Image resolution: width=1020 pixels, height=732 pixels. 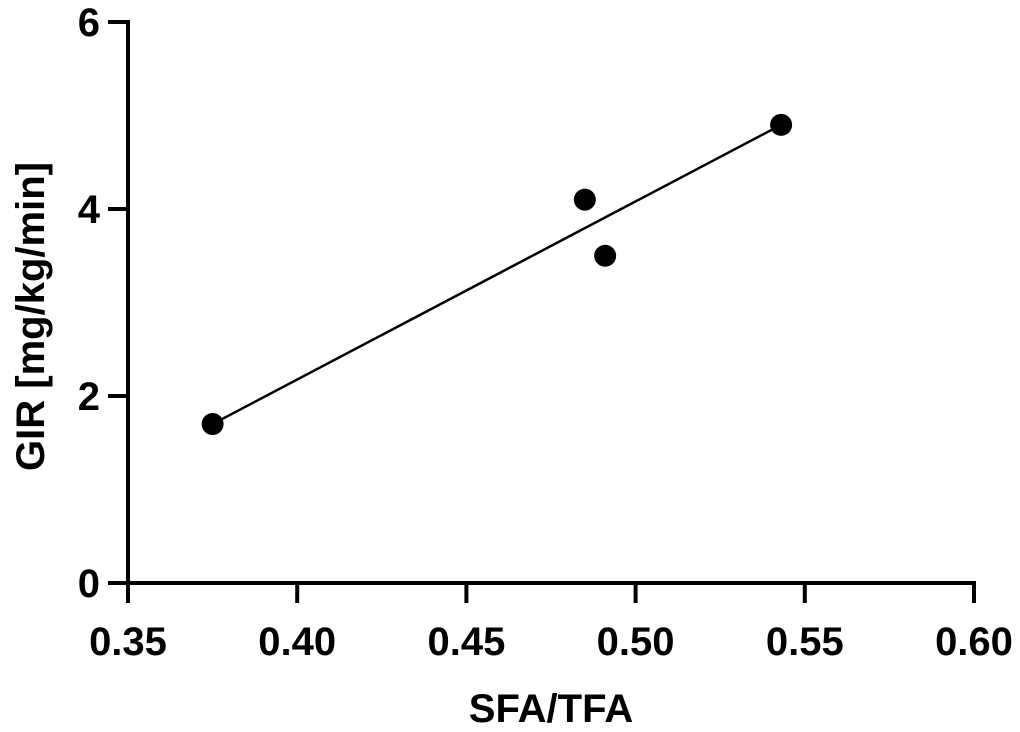 What do you see at coordinates (128, 642) in the screenshot?
I see `x-tick-label: 0.35` at bounding box center [128, 642].